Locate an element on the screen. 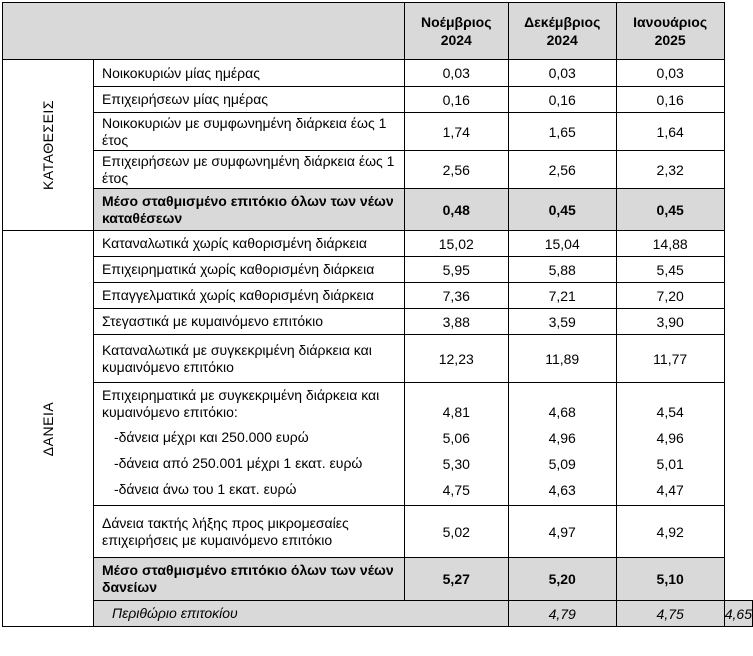 This screenshot has width=753, height=656. cell-value: 5,30 is located at coordinates (456, 464).